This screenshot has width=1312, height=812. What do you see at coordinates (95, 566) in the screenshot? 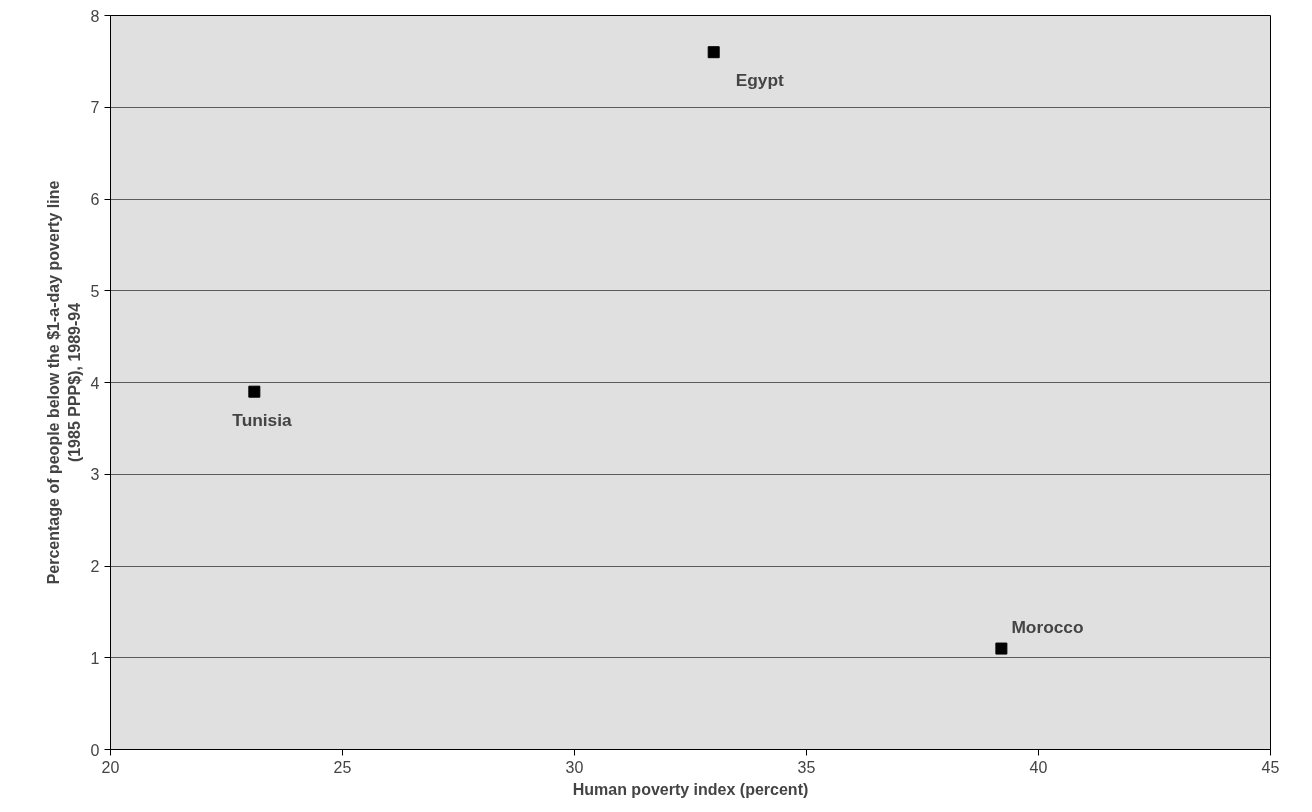
I see `y-tick-label: 2` at bounding box center [95, 566].